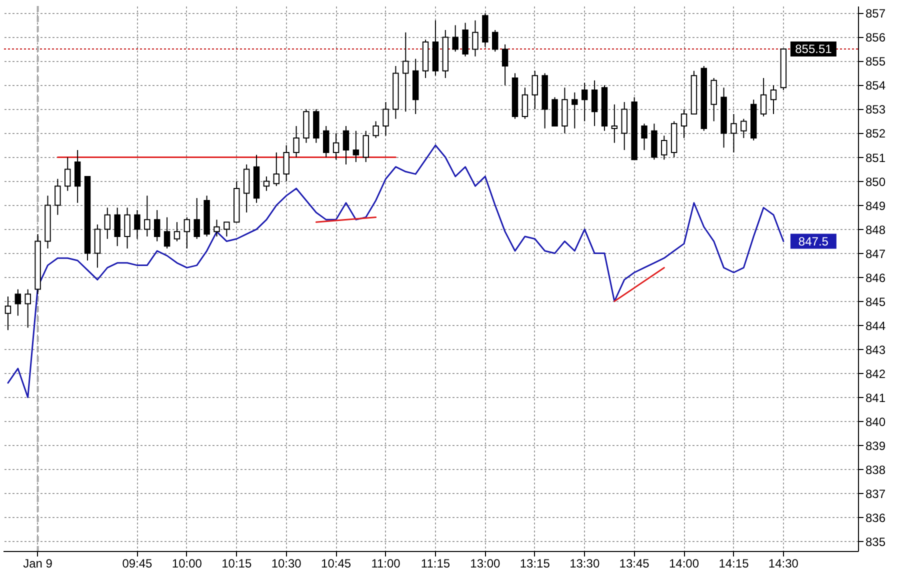 This screenshot has height=576, width=900. Describe the element at coordinates (876, 421) in the screenshot. I see `y-tick-label: 840` at that location.